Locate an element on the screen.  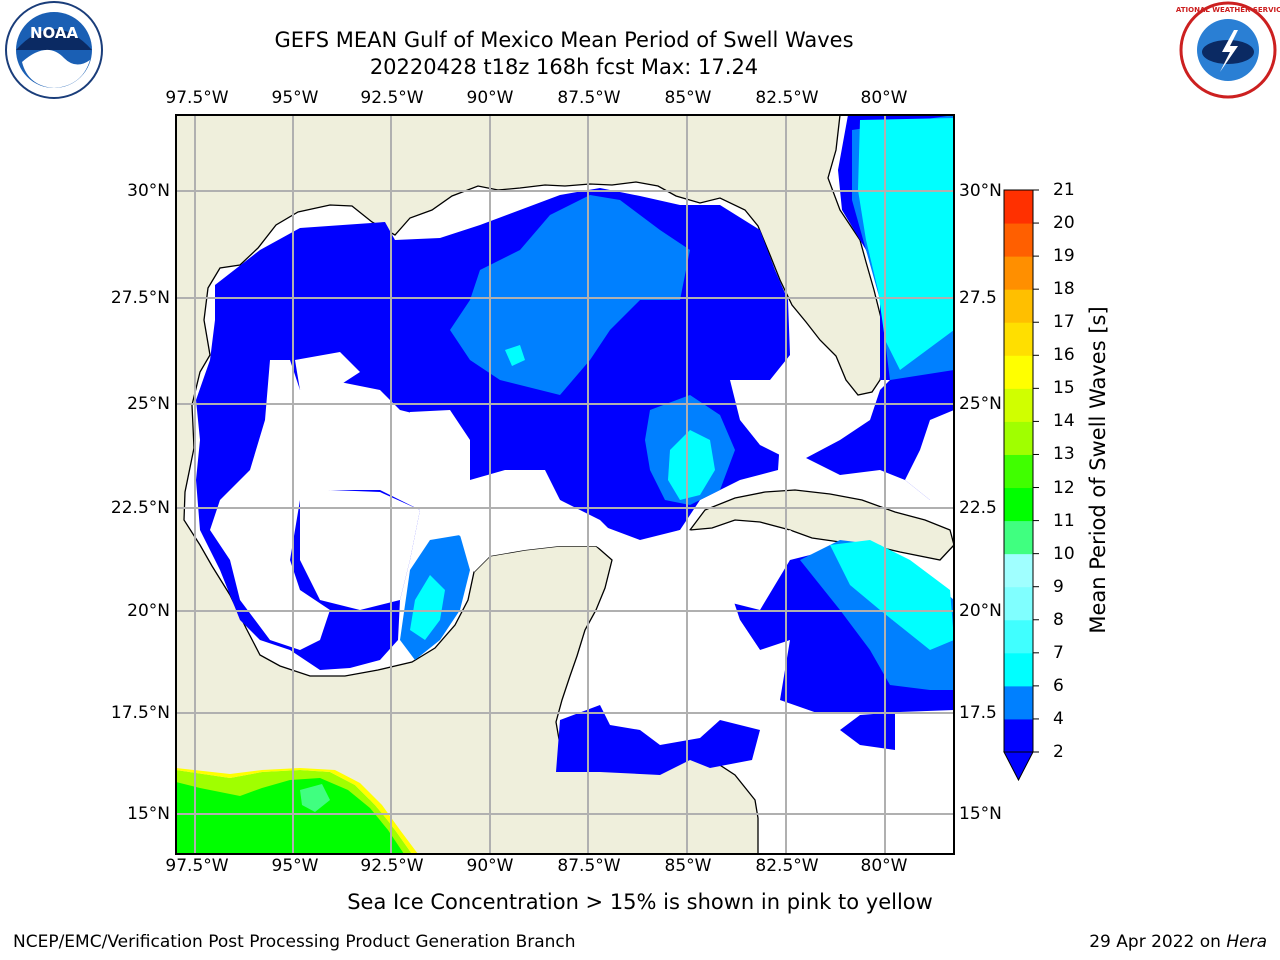
swell-zone-2-4s-yucatan is located at coordinates (658, 740).